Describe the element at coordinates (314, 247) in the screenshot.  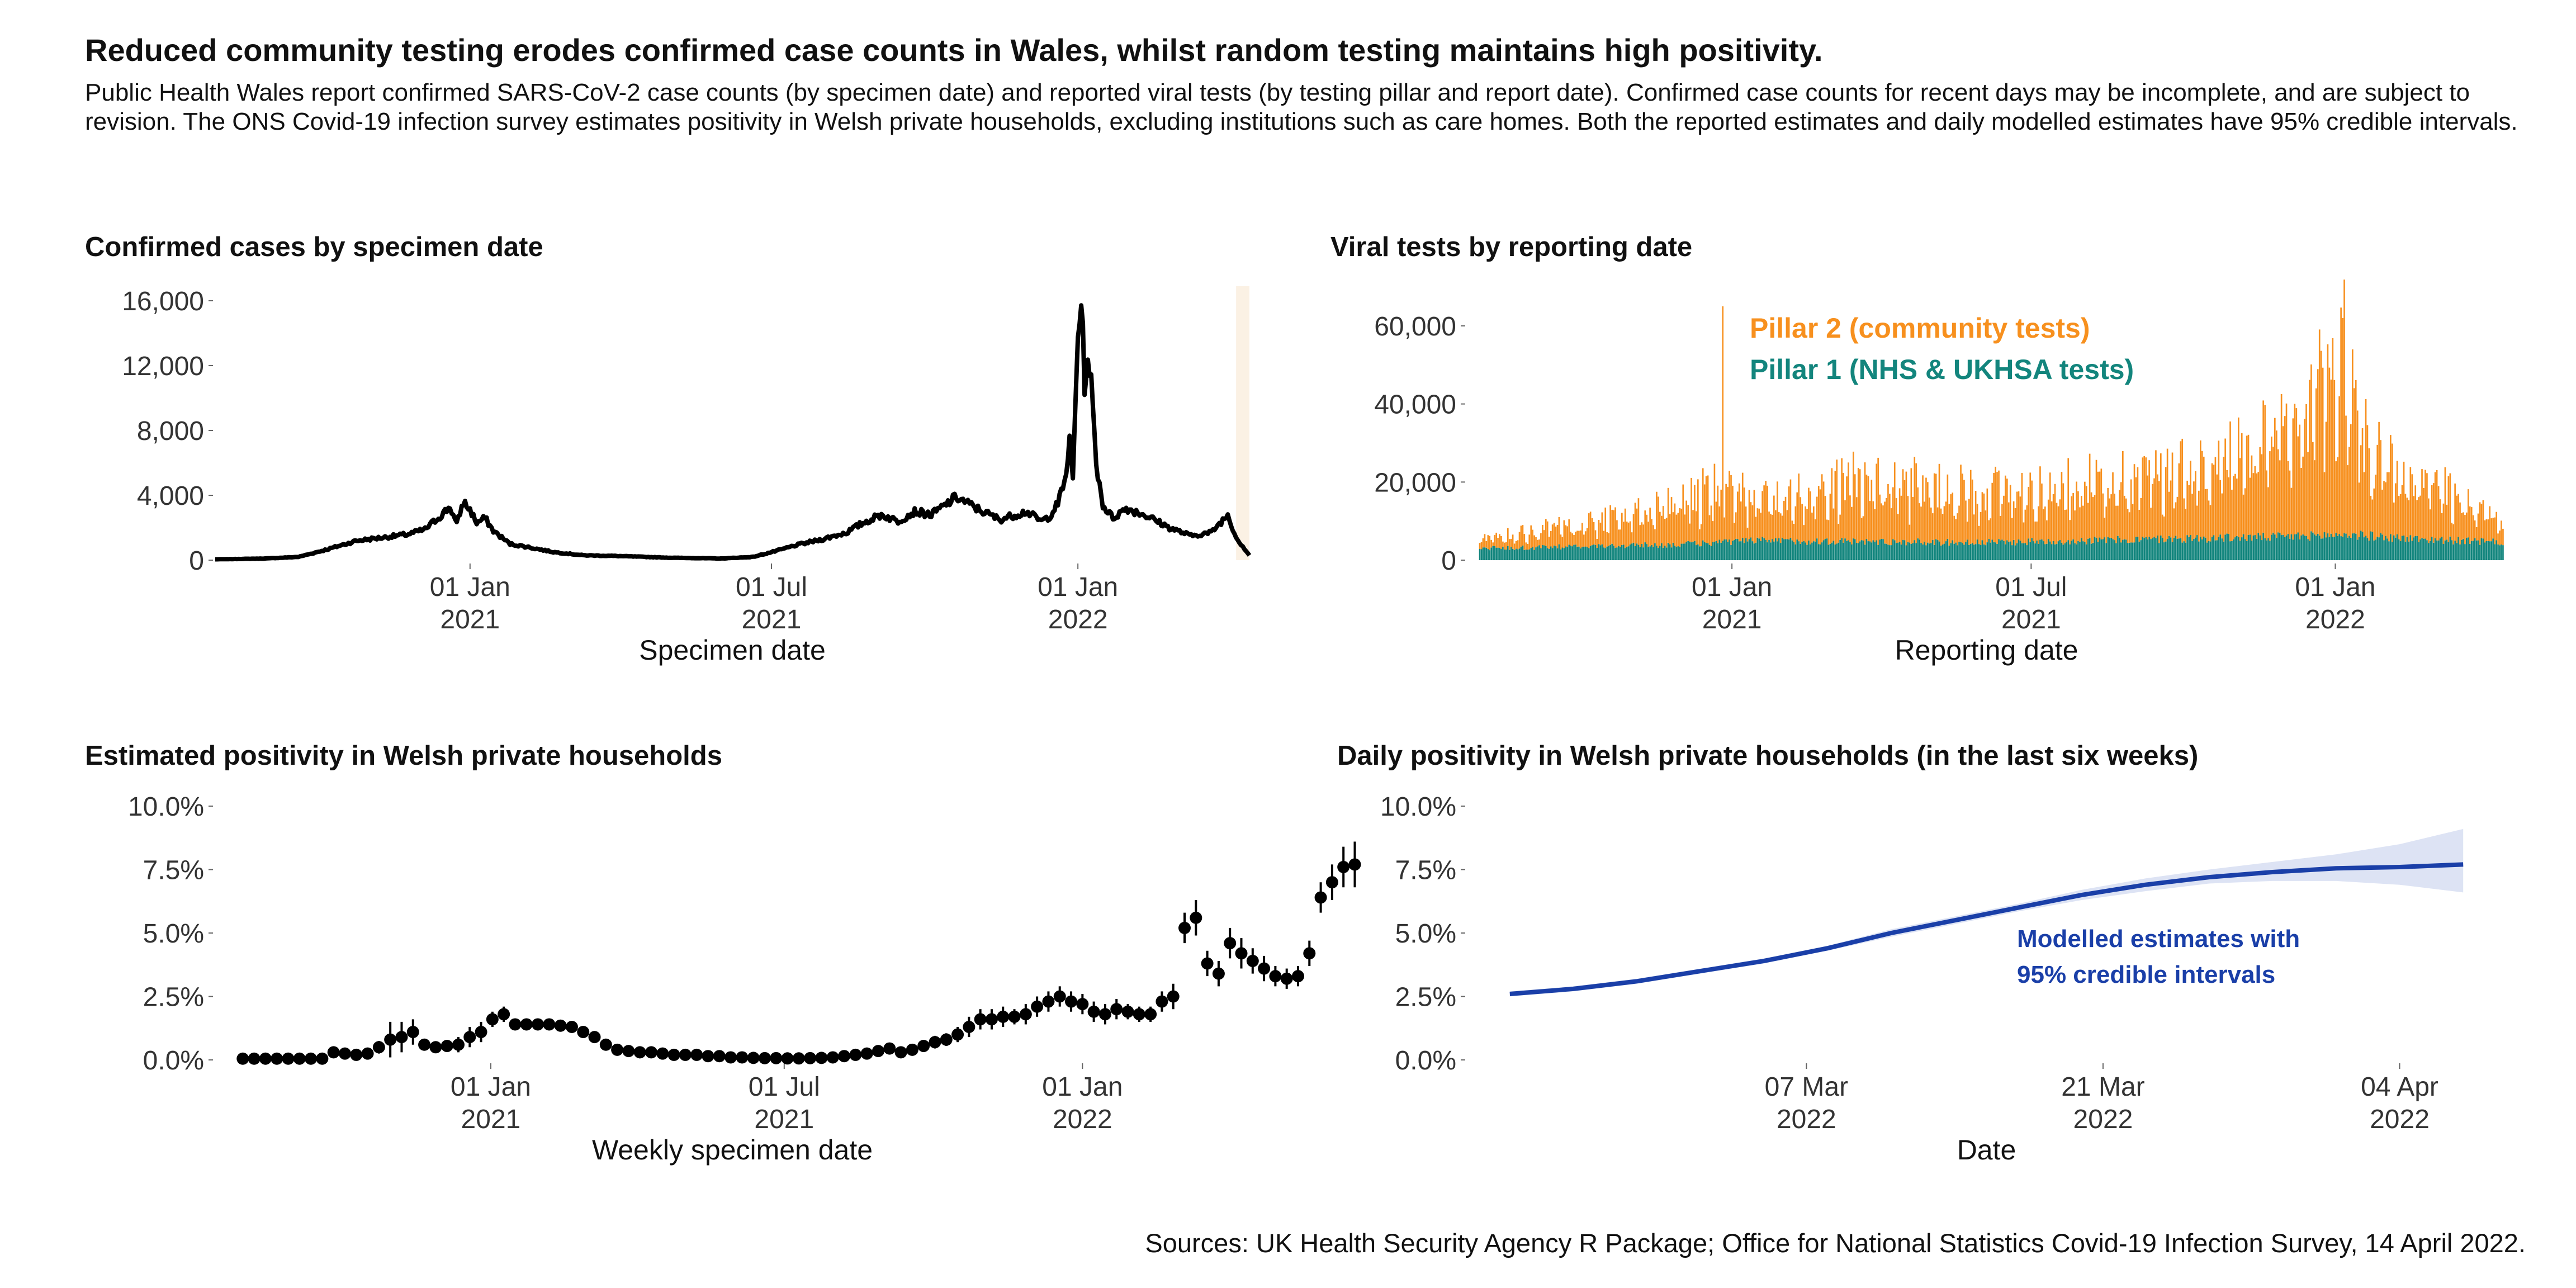
I see `panel-title-cases: Confirmed cases by specimen date` at that location.